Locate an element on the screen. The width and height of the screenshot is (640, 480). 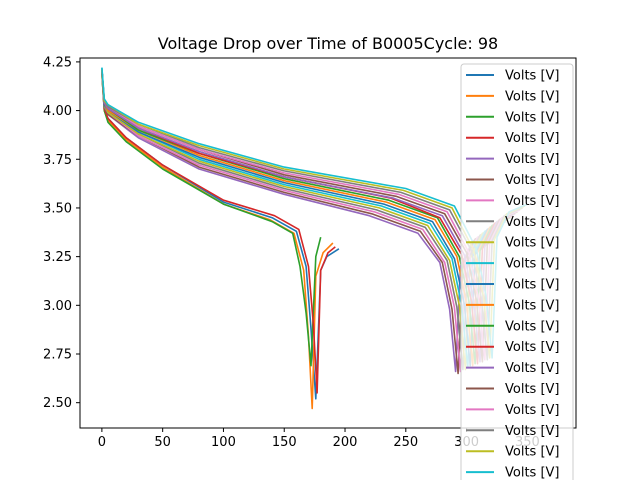
x-tick-label: 50 is located at coordinates (162, 442).